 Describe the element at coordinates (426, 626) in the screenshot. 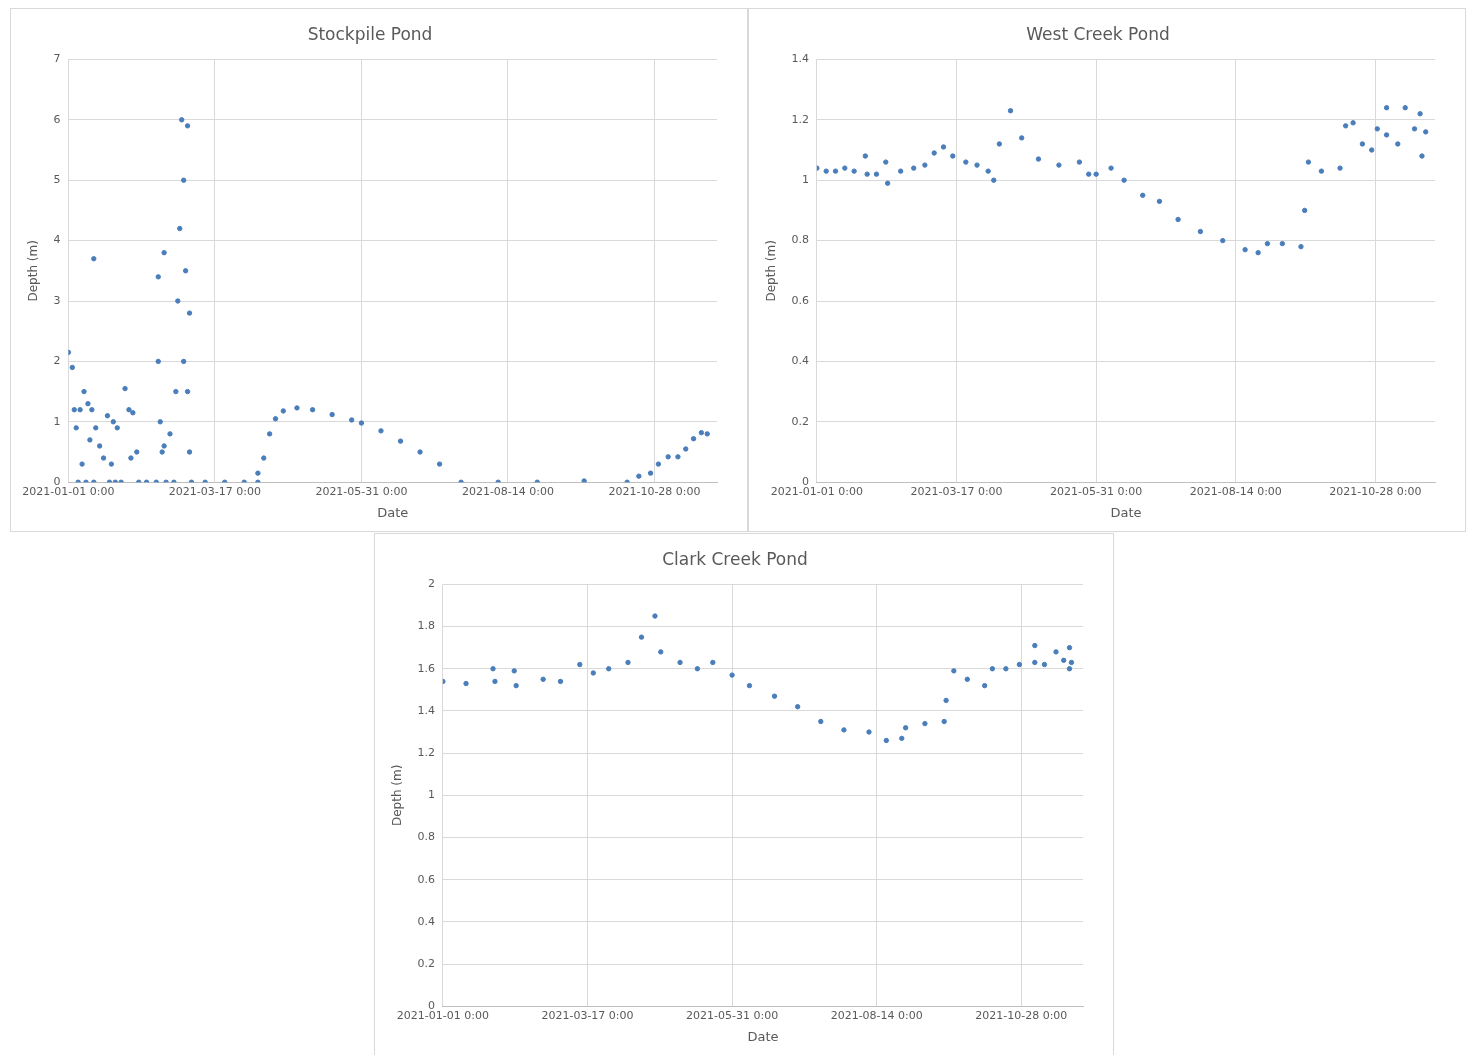

I see `y-tick-label: 1.8` at that location.